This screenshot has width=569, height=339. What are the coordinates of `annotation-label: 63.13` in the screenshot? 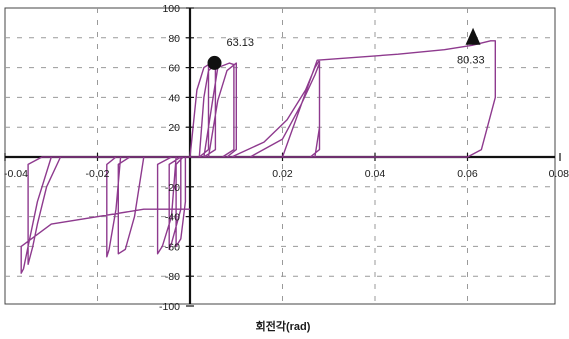 It's located at (241, 43).